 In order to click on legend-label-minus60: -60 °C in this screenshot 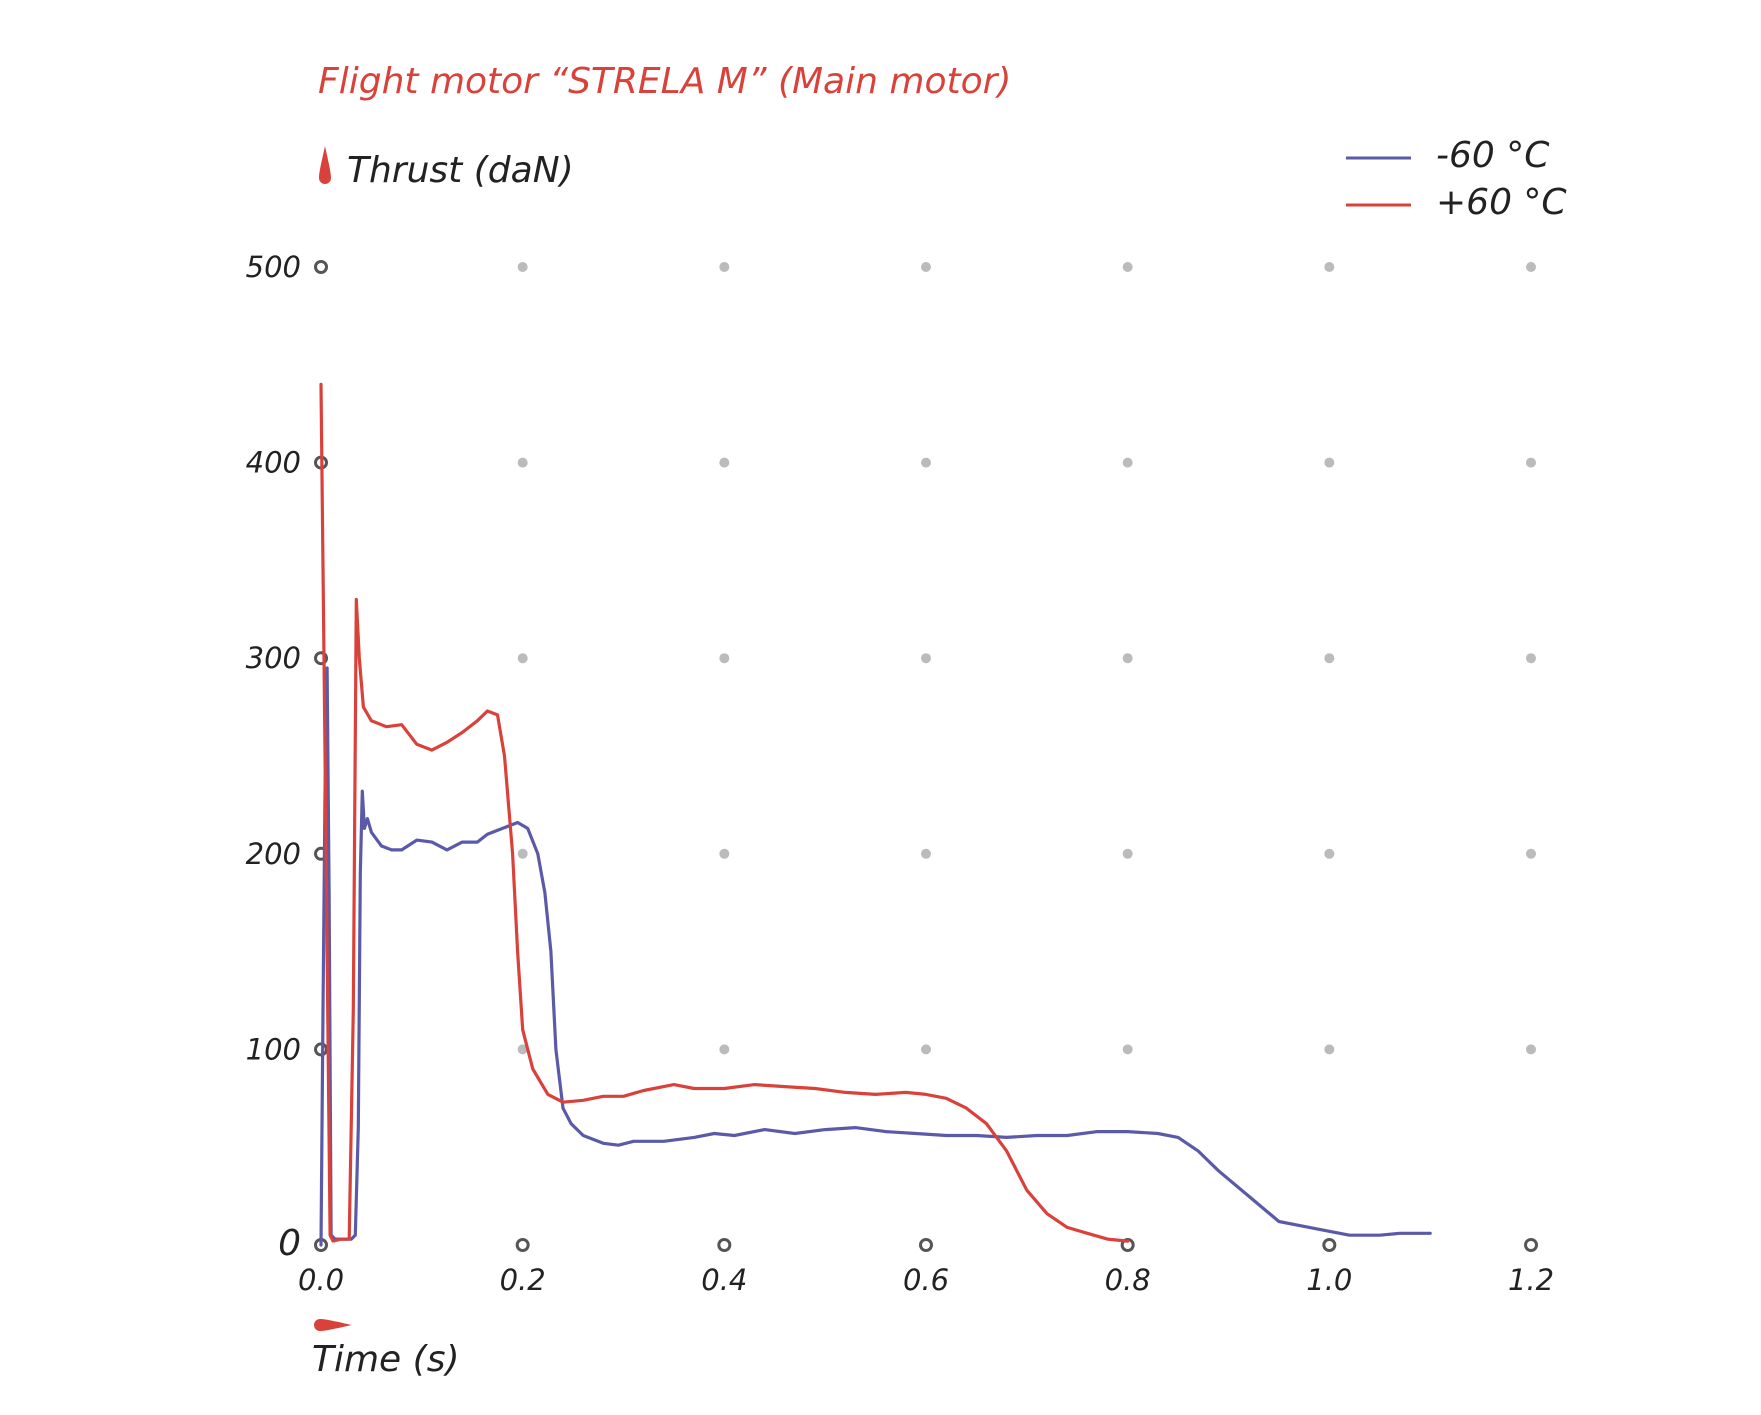, I will do `click(1493, 155)`.